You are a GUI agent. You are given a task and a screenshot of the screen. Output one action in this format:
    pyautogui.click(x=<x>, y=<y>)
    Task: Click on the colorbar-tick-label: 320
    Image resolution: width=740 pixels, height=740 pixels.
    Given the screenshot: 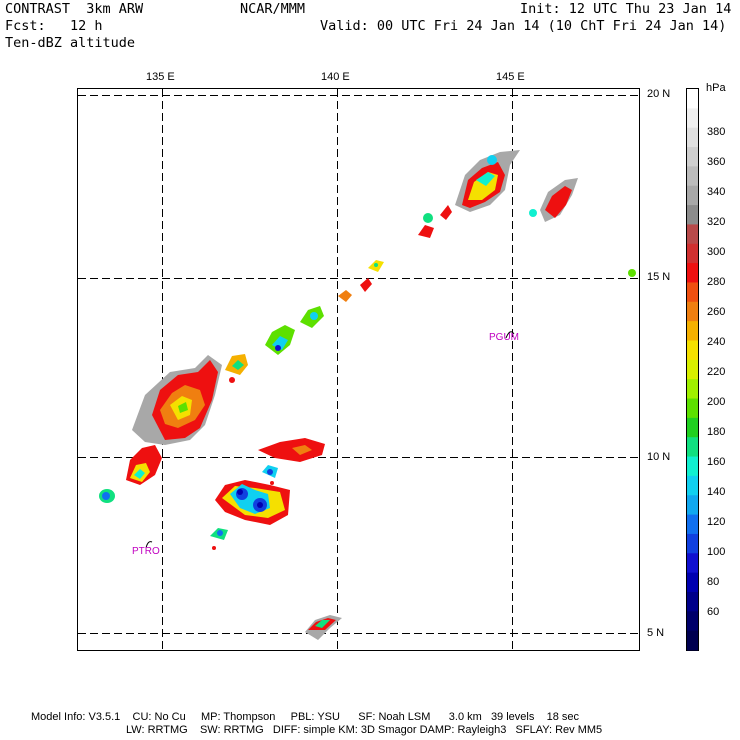 What is the action you would take?
    pyautogui.click(x=716, y=222)
    